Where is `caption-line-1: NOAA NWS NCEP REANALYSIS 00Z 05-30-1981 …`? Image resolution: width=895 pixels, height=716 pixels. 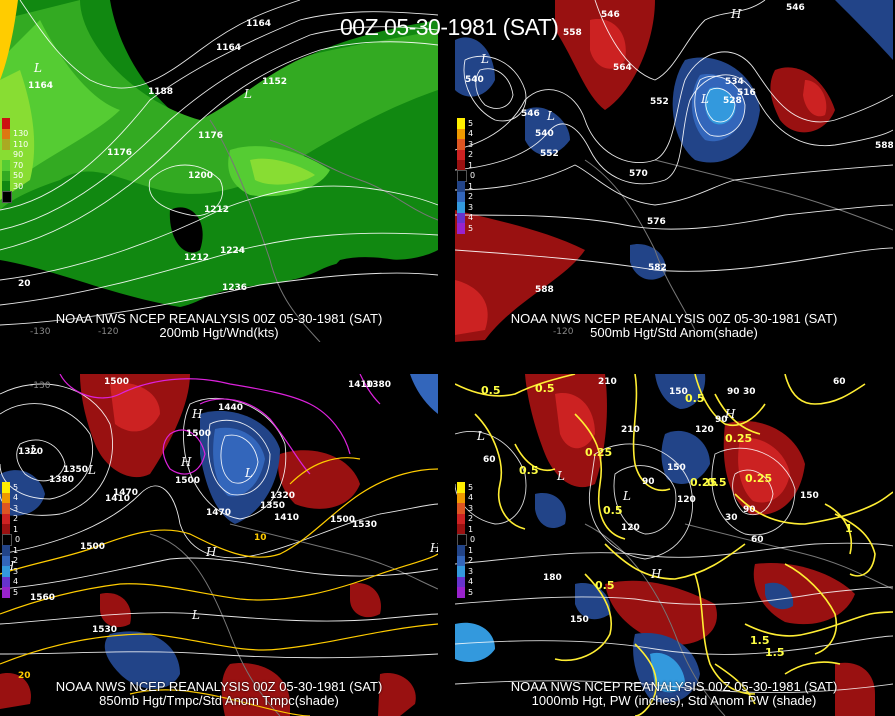 caption-line-1: NOAA NWS NCEP REANALYSIS 00Z 05-30-1981 … is located at coordinates (674, 686).